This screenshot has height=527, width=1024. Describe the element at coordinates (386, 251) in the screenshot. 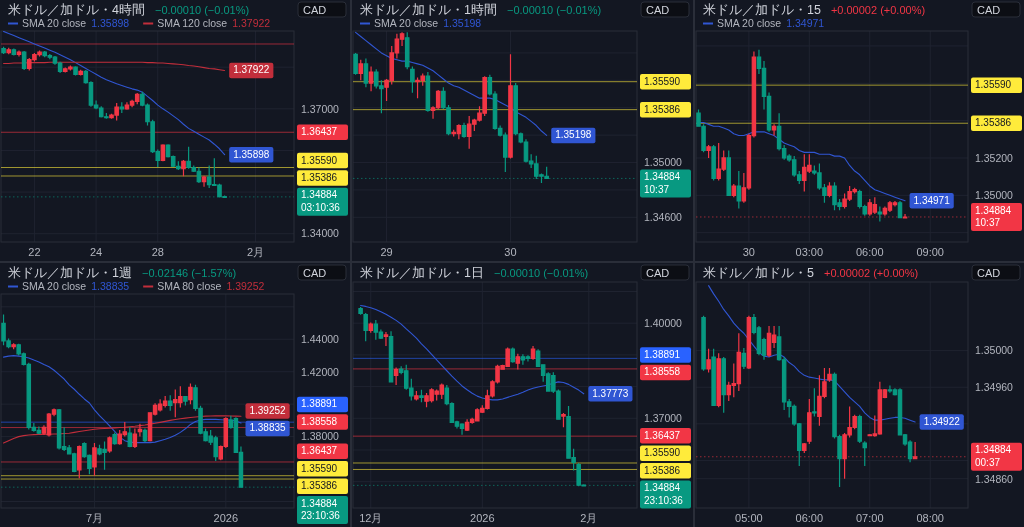

I see `x-tick-label: 29` at that location.